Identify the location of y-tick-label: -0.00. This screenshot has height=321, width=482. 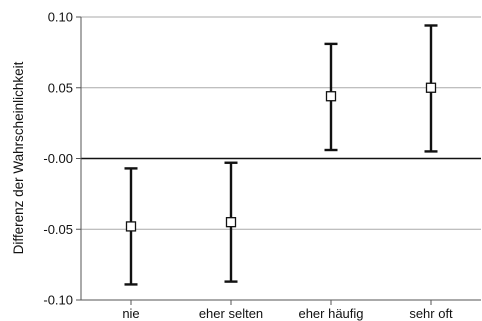
(58, 158).